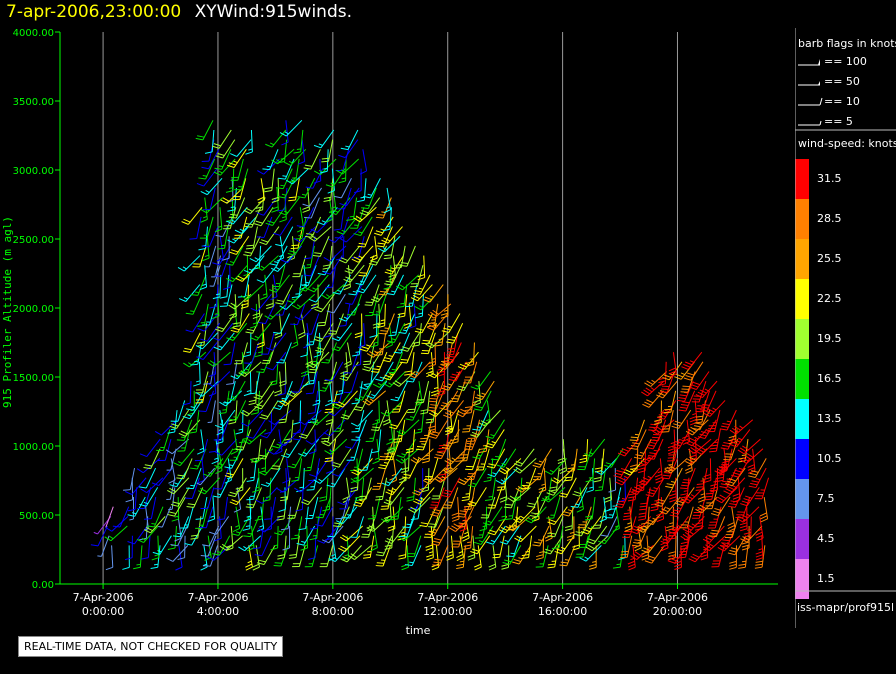 The image size is (896, 674). Describe the element at coordinates (273, 12) in the screenshot. I see `title-product-name: XYWind:915winds.` at that location.